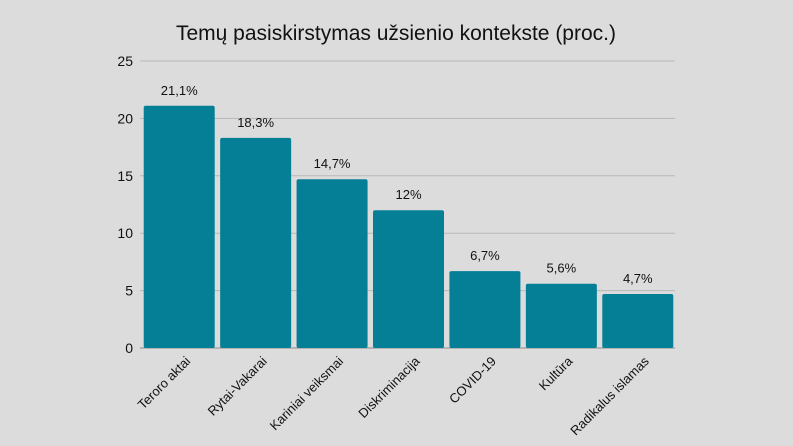  I want to click on data-label: 5,6%, so click(562, 268).